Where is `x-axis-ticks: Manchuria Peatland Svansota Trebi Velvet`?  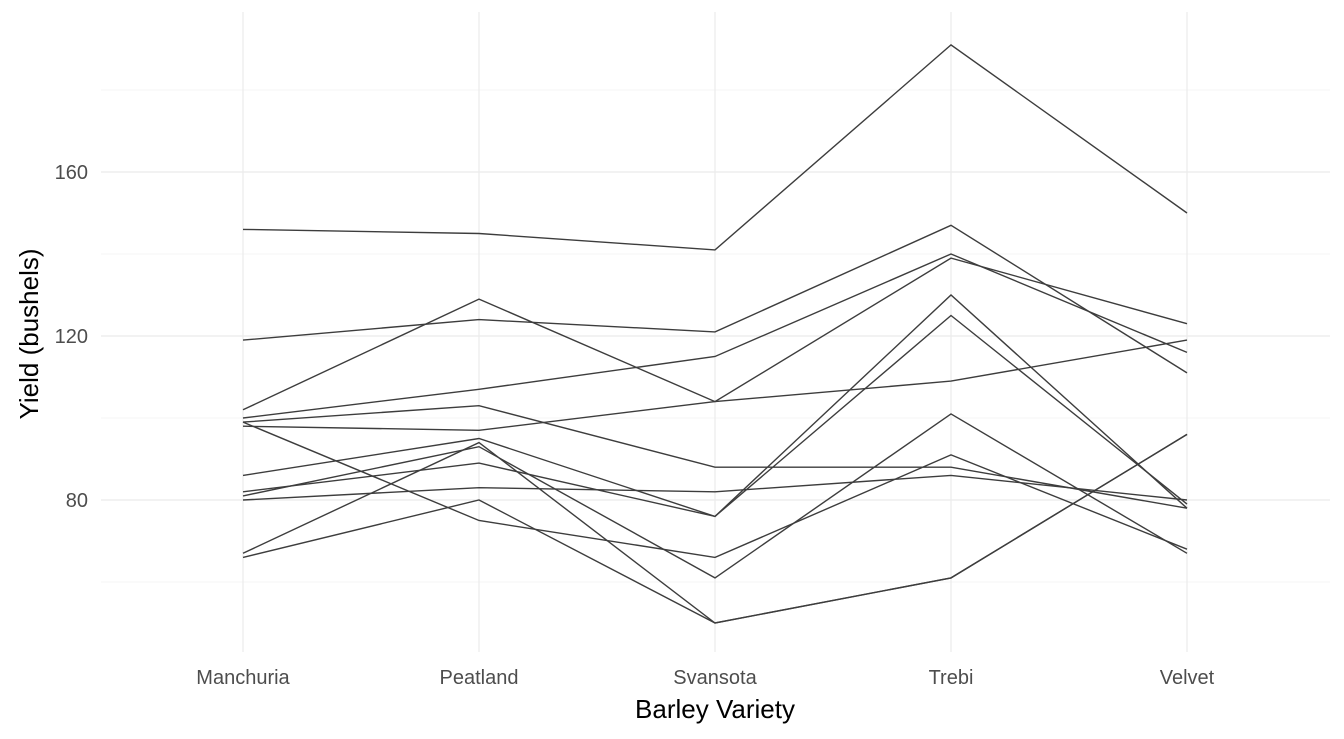 x-axis-ticks: Manchuria Peatland Svansota Trebi Velvet is located at coordinates (705, 678).